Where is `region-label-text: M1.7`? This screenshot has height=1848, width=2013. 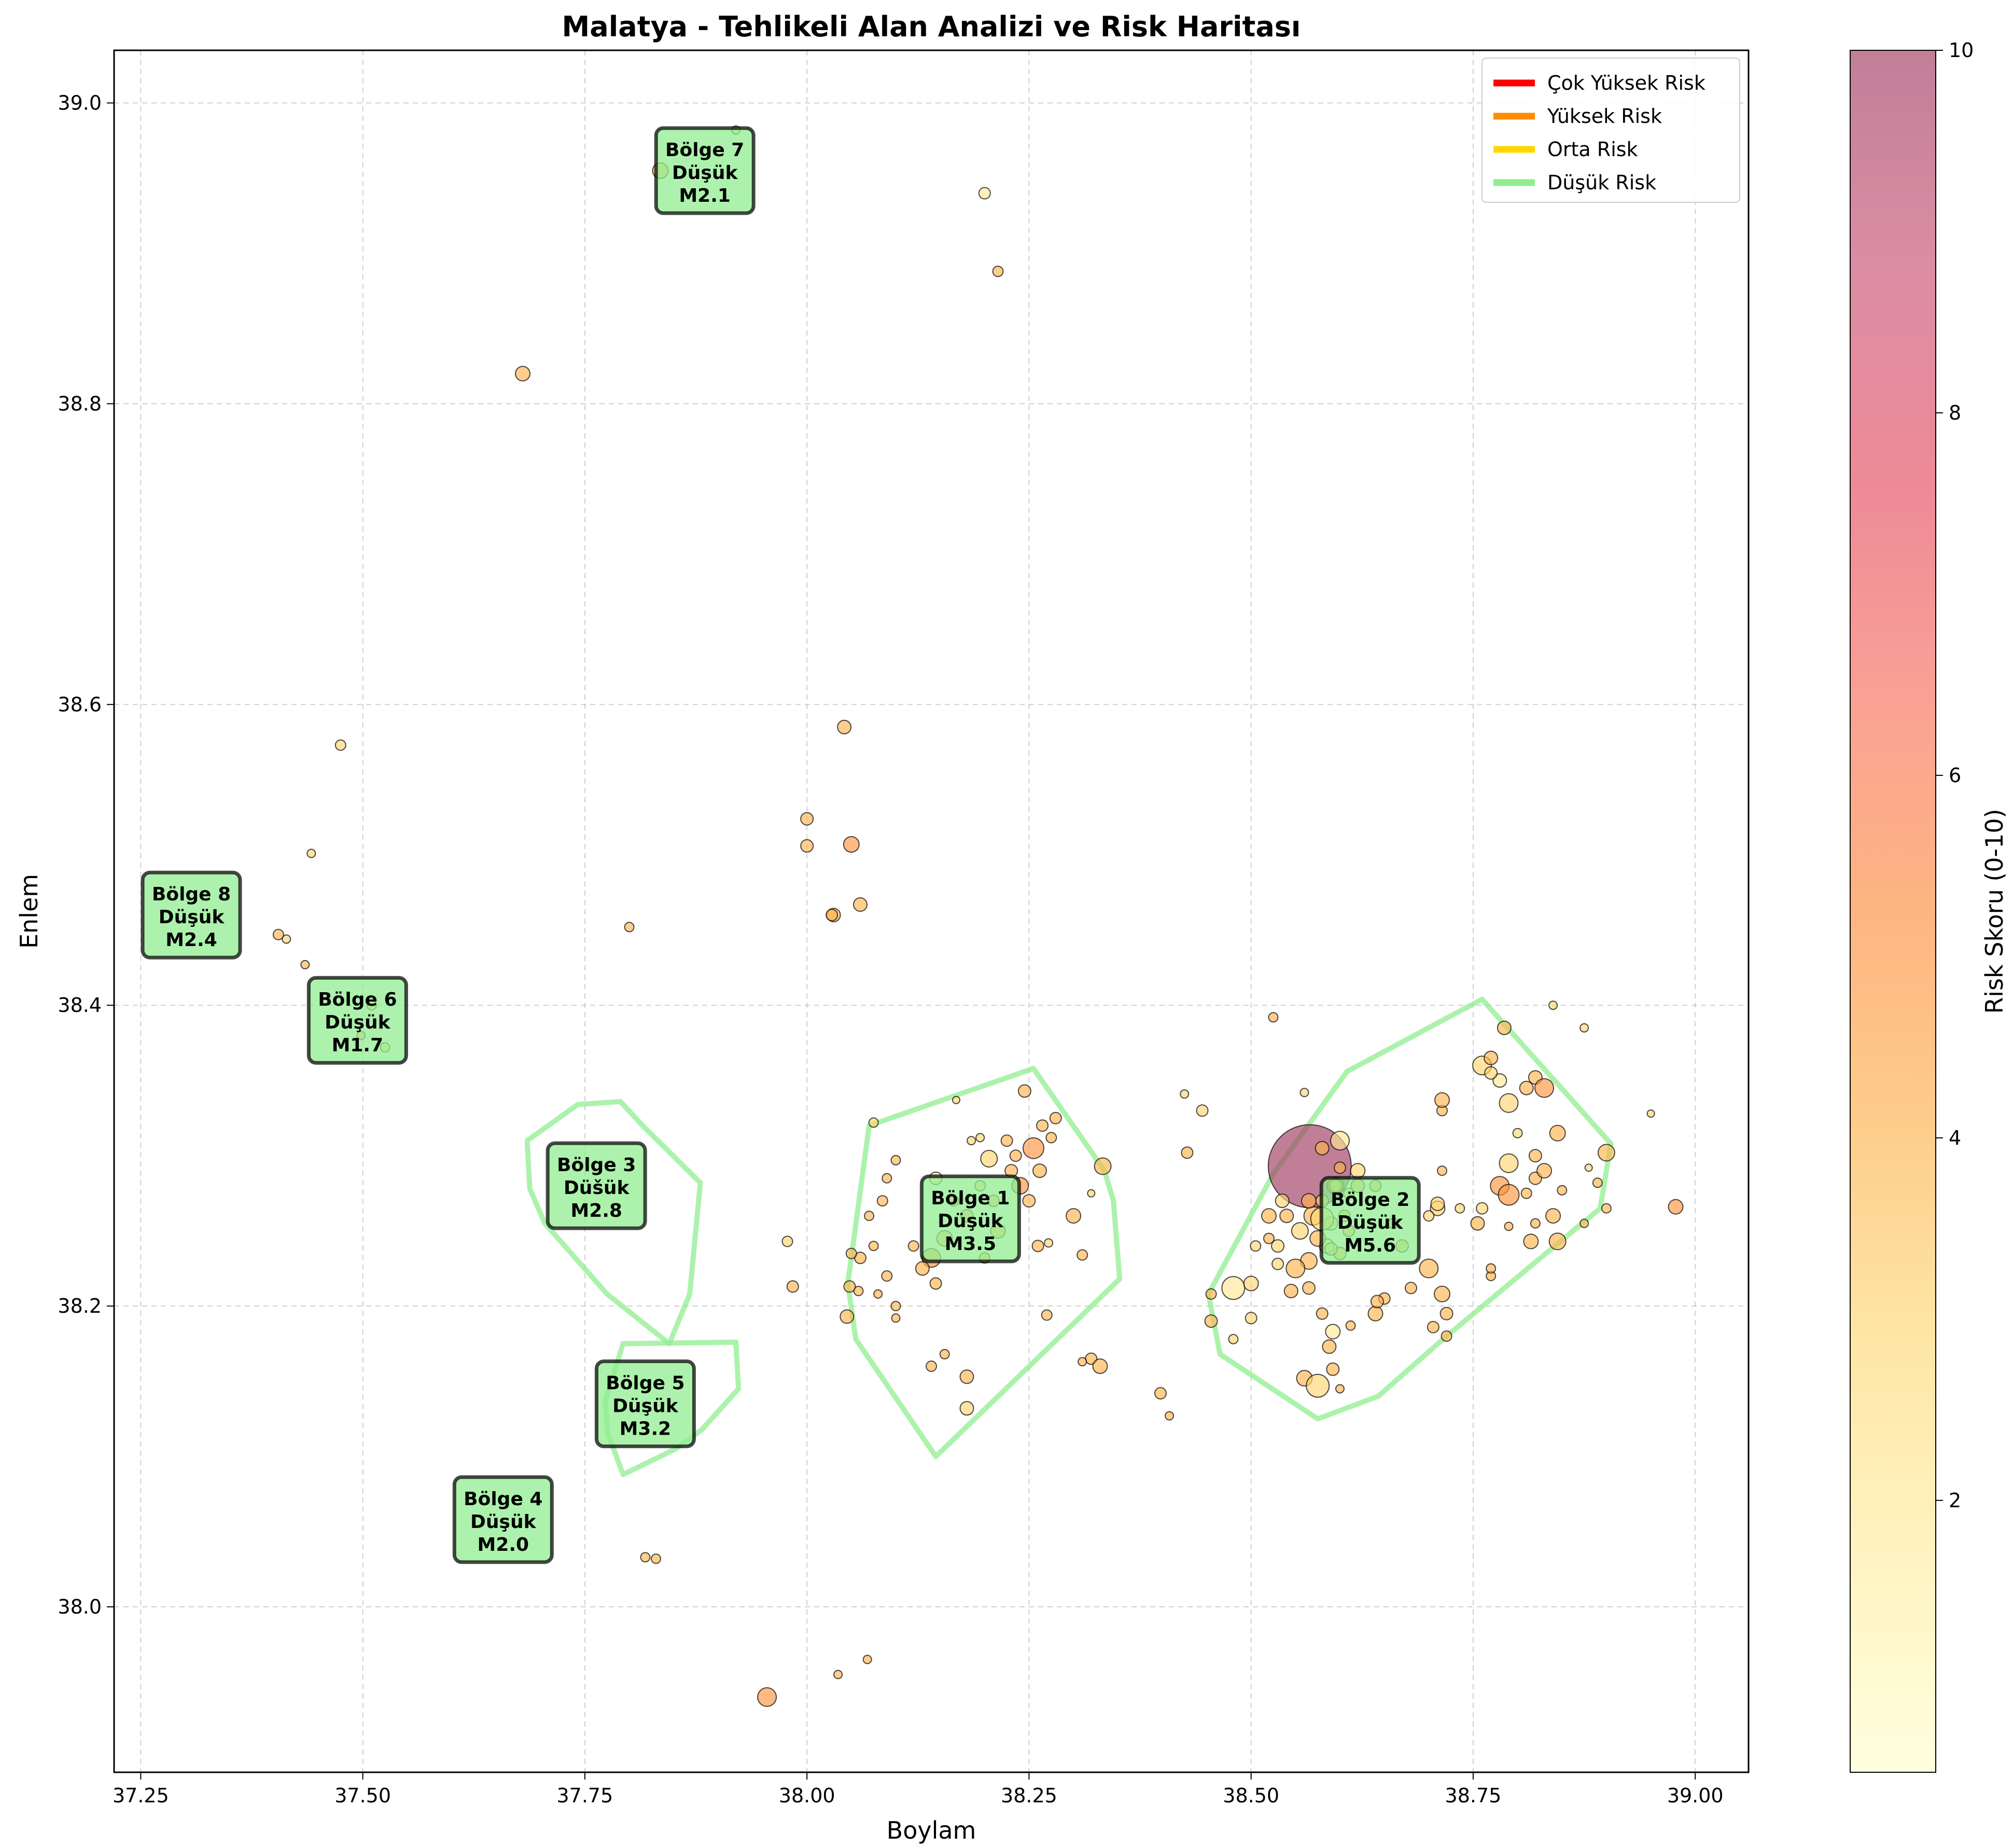
region-label-text: M1.7 is located at coordinates (358, 1045).